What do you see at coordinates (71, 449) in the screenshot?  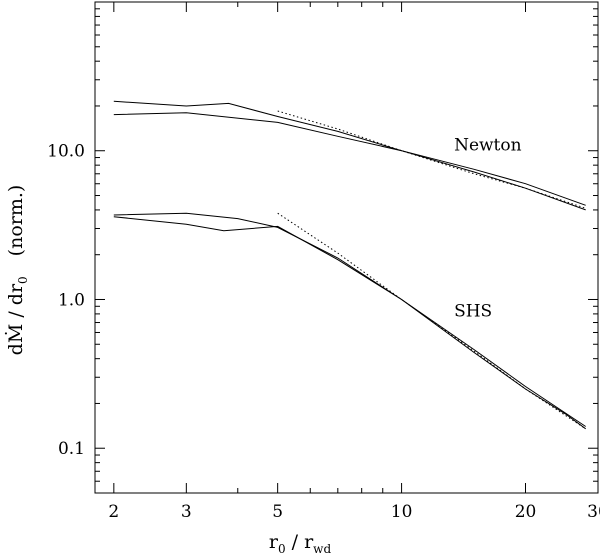 I see `y-tick-label: 0.1` at bounding box center [71, 449].